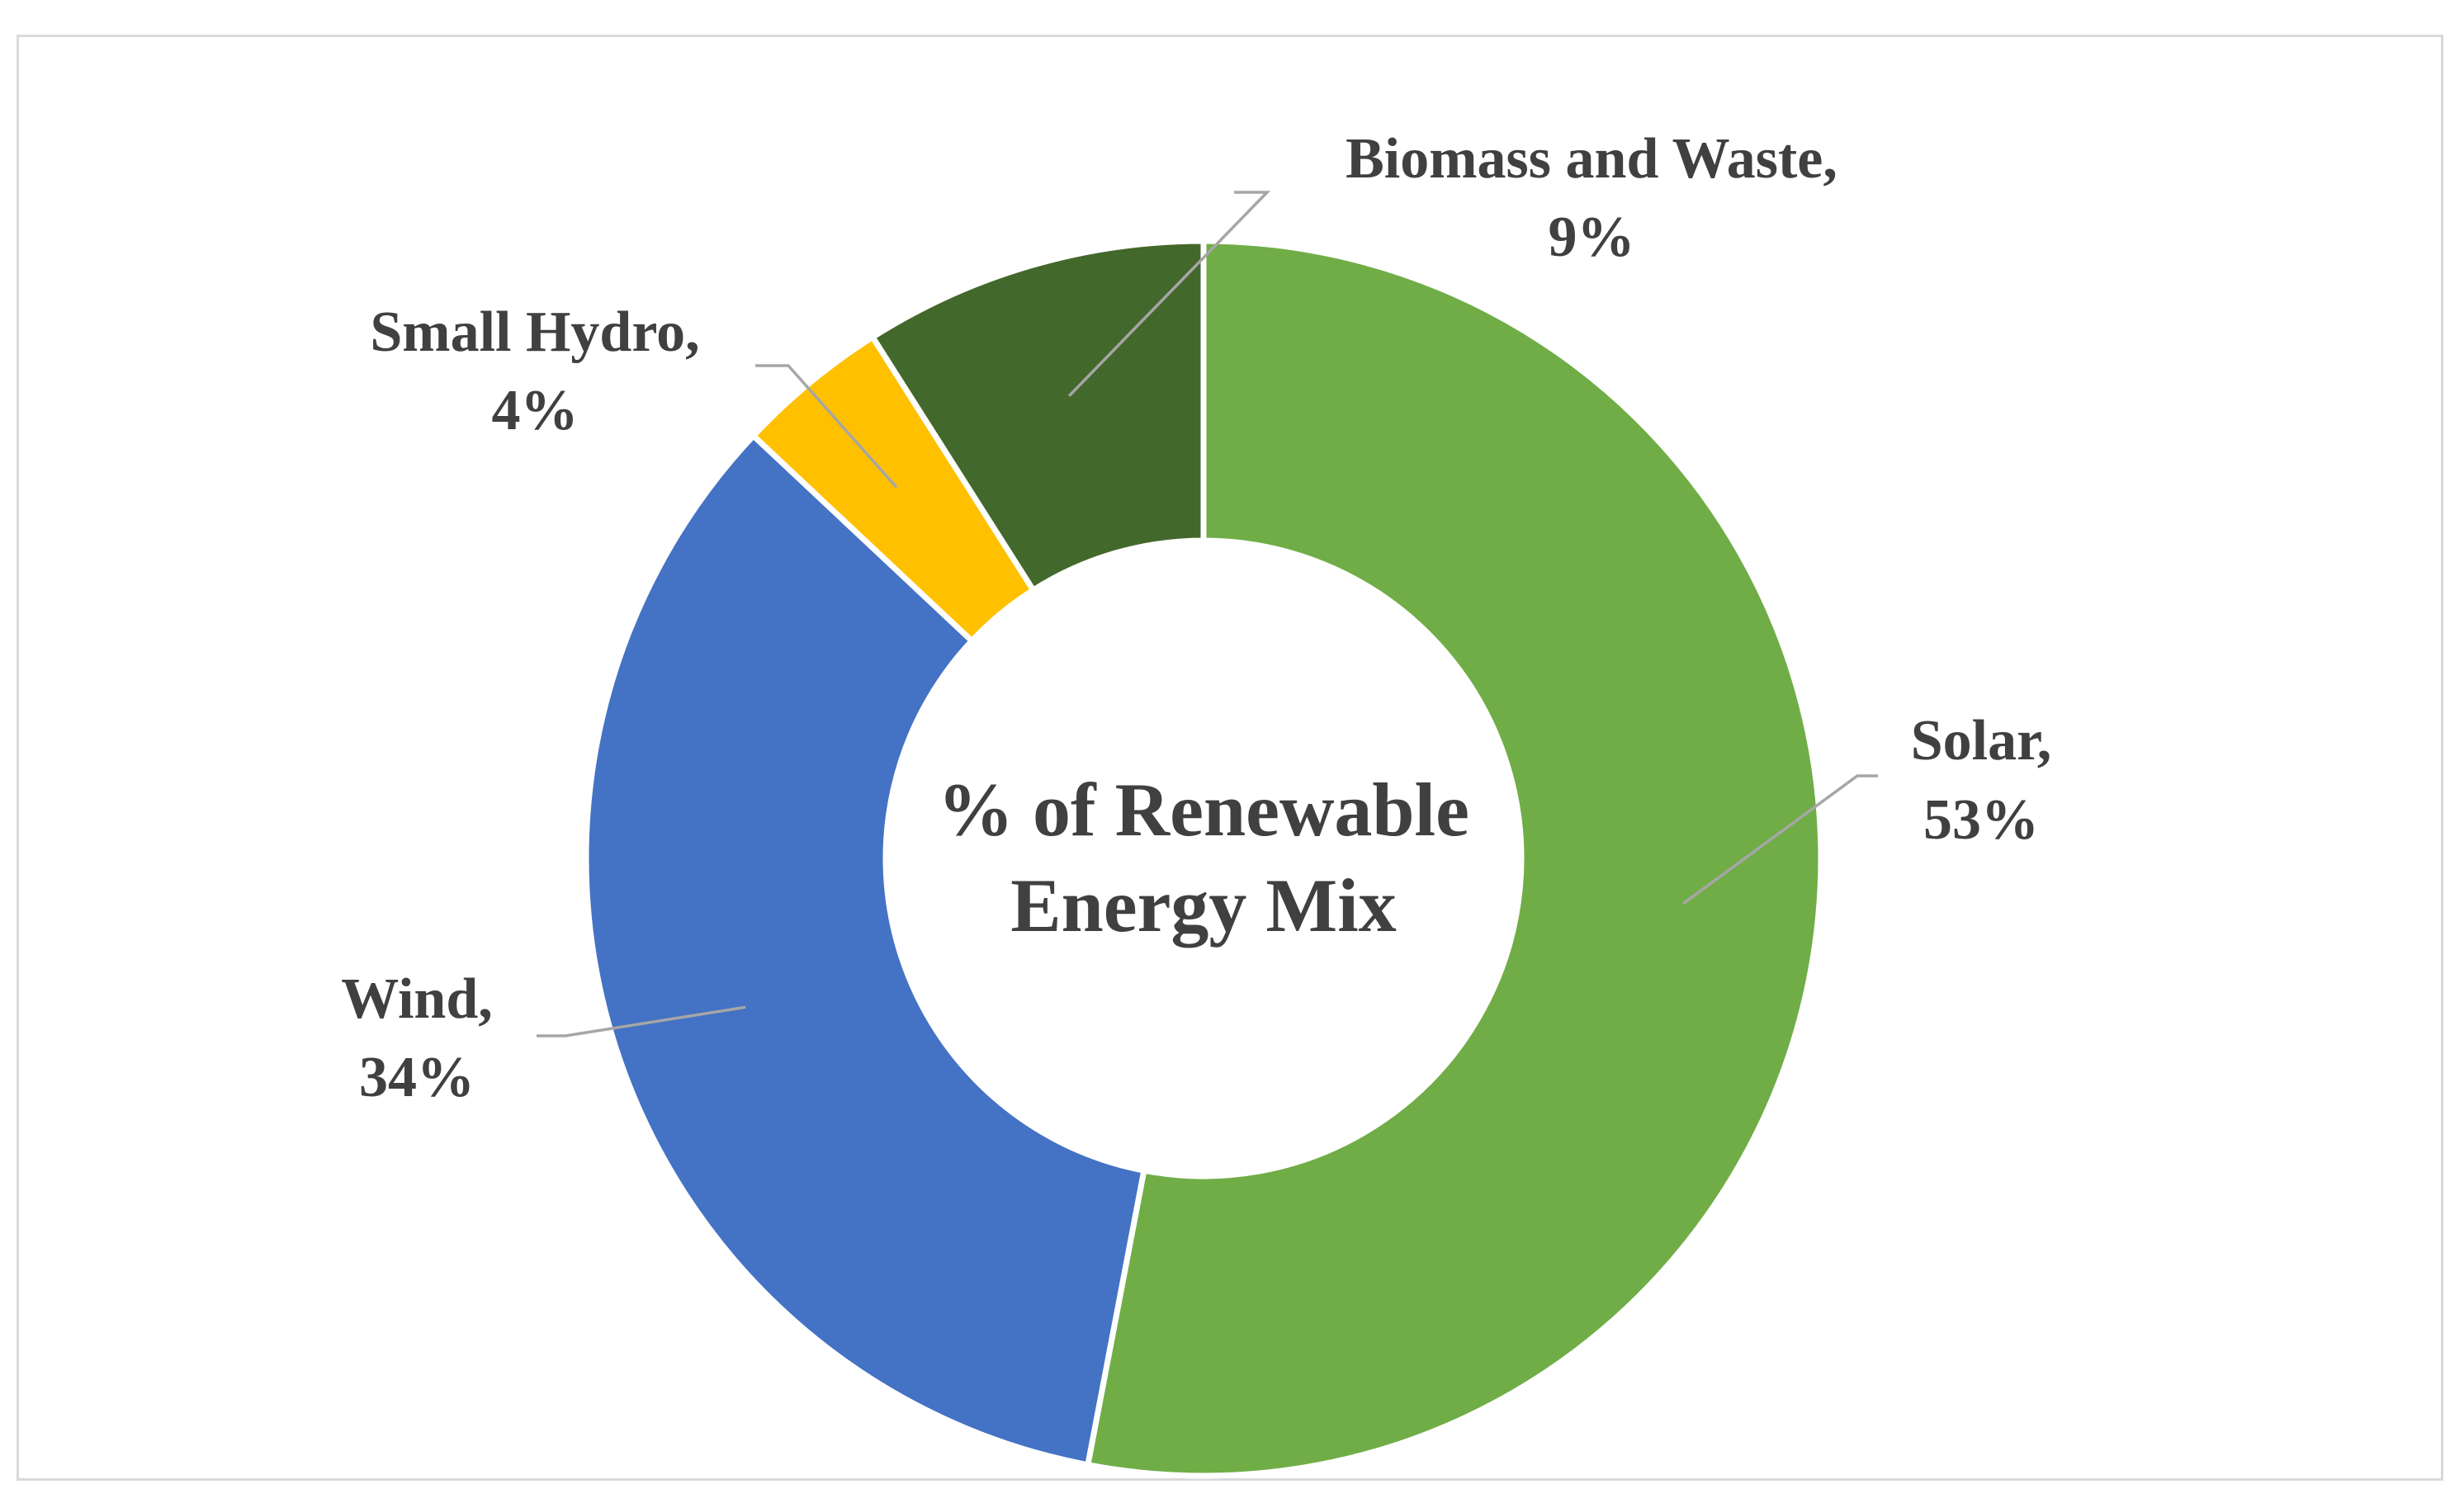  What do you see at coordinates (1169, 294) in the screenshot?
I see `leader-line-biomass` at bounding box center [1169, 294].